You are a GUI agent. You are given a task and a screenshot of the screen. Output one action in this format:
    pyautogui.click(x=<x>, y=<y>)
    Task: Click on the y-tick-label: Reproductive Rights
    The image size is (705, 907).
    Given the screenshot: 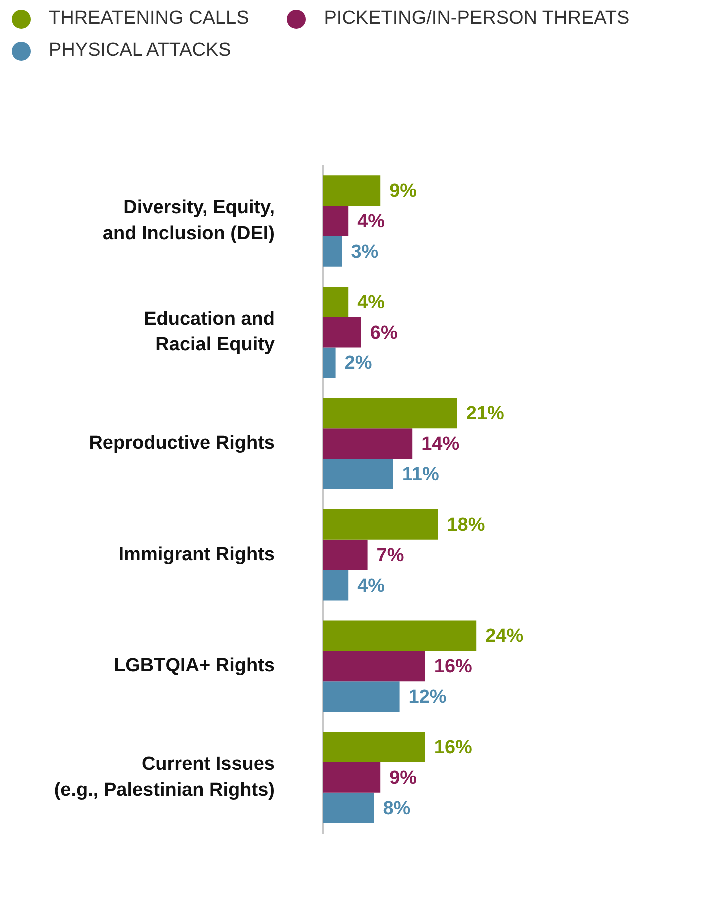 What is the action you would take?
    pyautogui.click(x=182, y=443)
    